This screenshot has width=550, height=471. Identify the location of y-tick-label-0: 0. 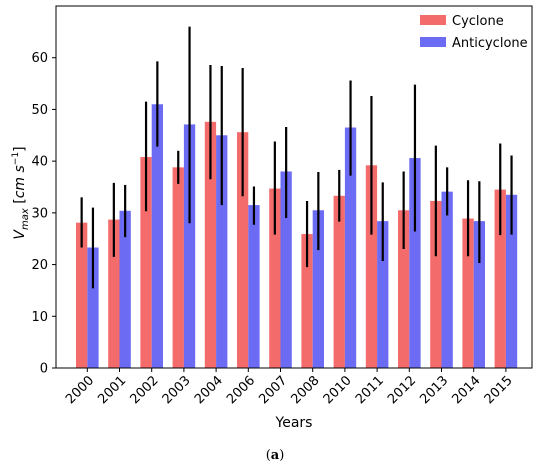
(44, 369).